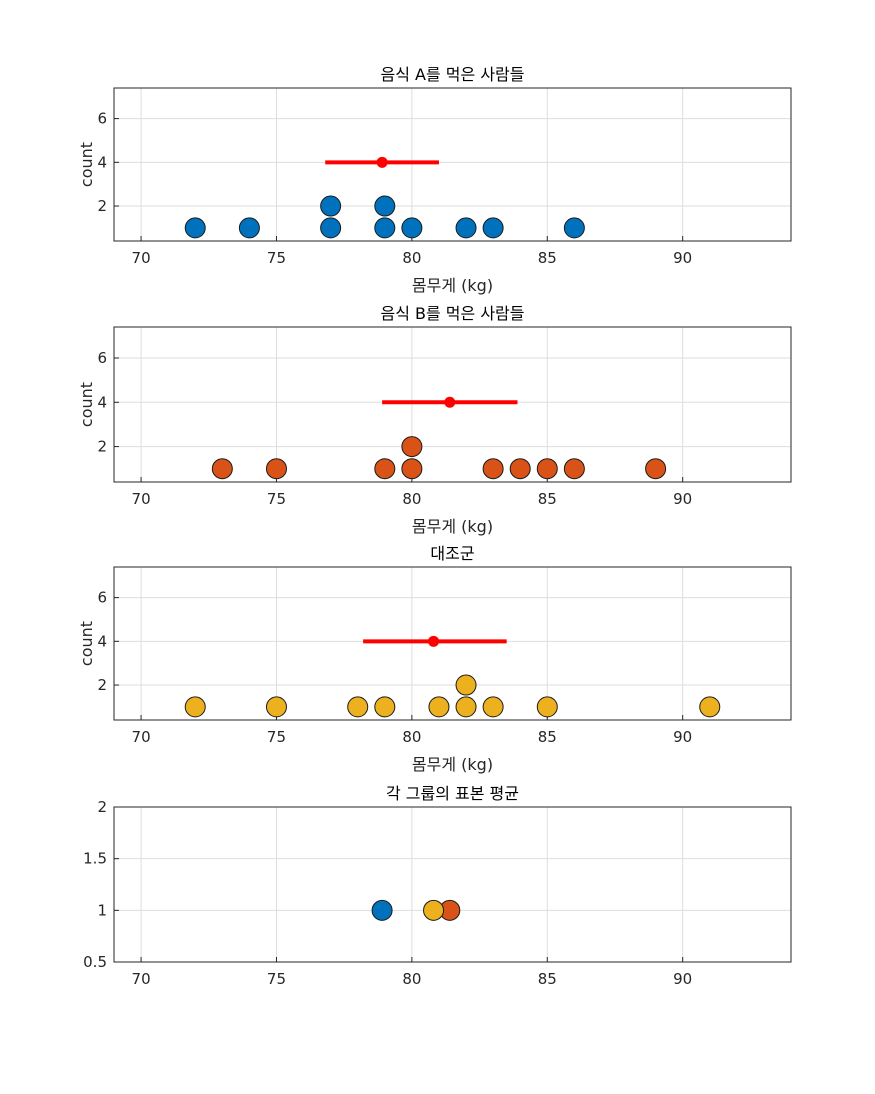 The image size is (875, 1094). Describe the element at coordinates (453, 313) in the screenshot. I see `chart-title: 음식 B를 먹은 사람들` at that location.